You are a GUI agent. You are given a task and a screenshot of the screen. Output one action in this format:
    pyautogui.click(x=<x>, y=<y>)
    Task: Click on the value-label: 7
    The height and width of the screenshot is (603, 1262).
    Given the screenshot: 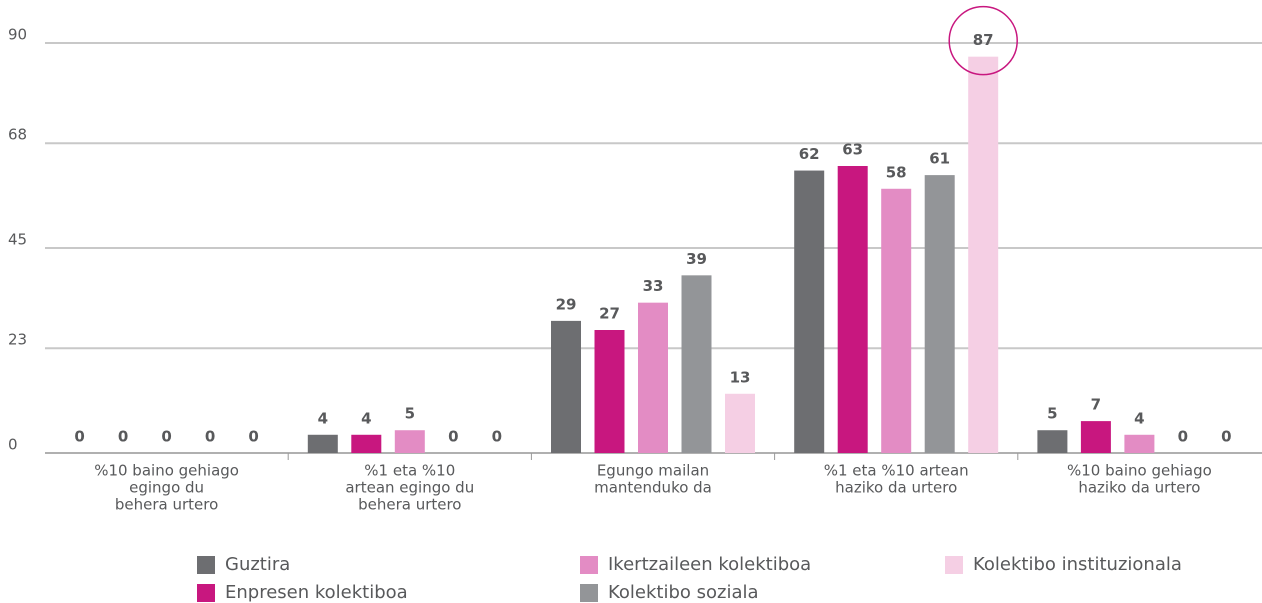 What is the action you would take?
    pyautogui.click(x=1096, y=405)
    